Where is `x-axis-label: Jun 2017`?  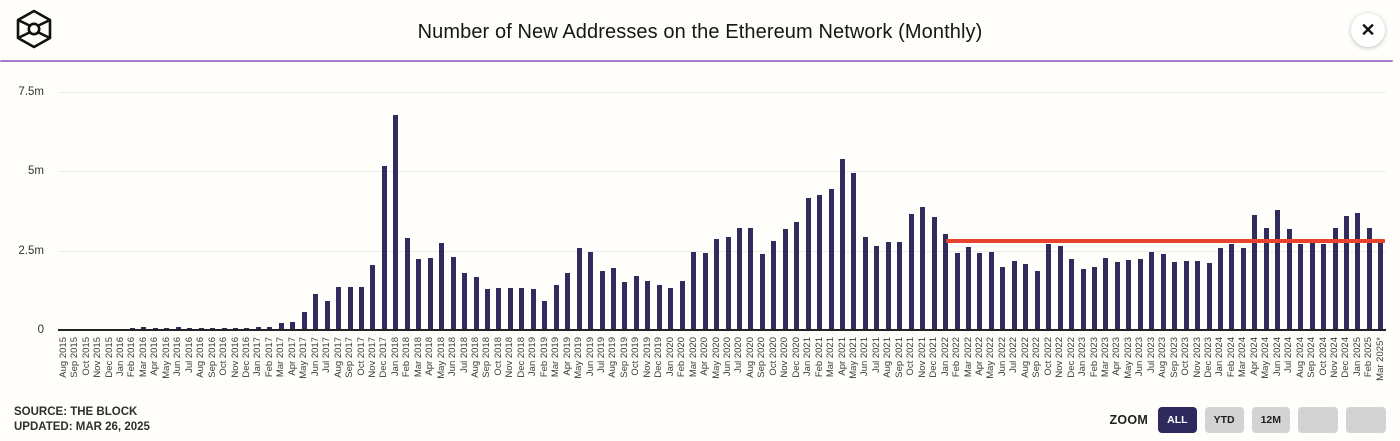 x-axis-label: Jun 2017 is located at coordinates (315, 357).